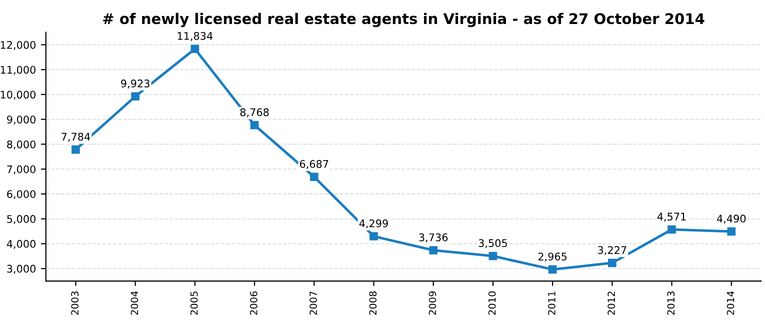 This screenshot has height=323, width=765. What do you see at coordinates (492, 243) in the screenshot?
I see `data-label: 3,505` at bounding box center [492, 243].